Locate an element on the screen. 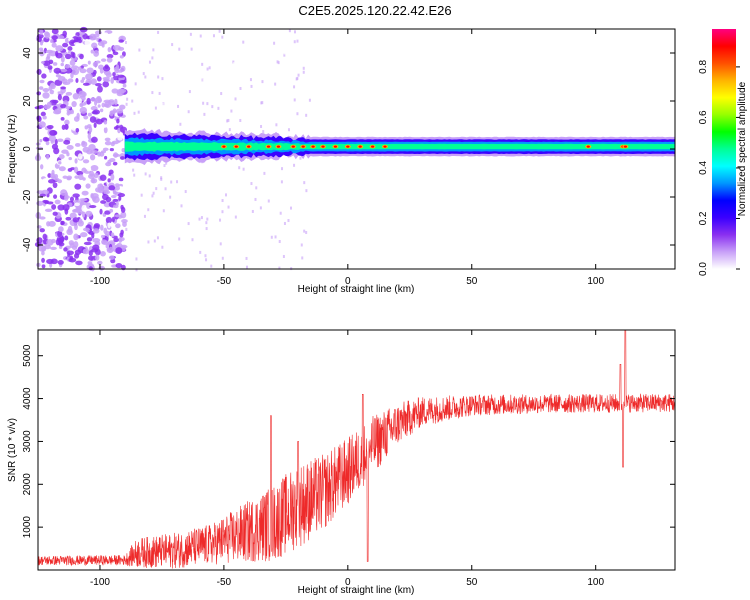 Image resolution: width=750 pixels, height=600 pixels. x-tick-label: 50 is located at coordinates (472, 281).